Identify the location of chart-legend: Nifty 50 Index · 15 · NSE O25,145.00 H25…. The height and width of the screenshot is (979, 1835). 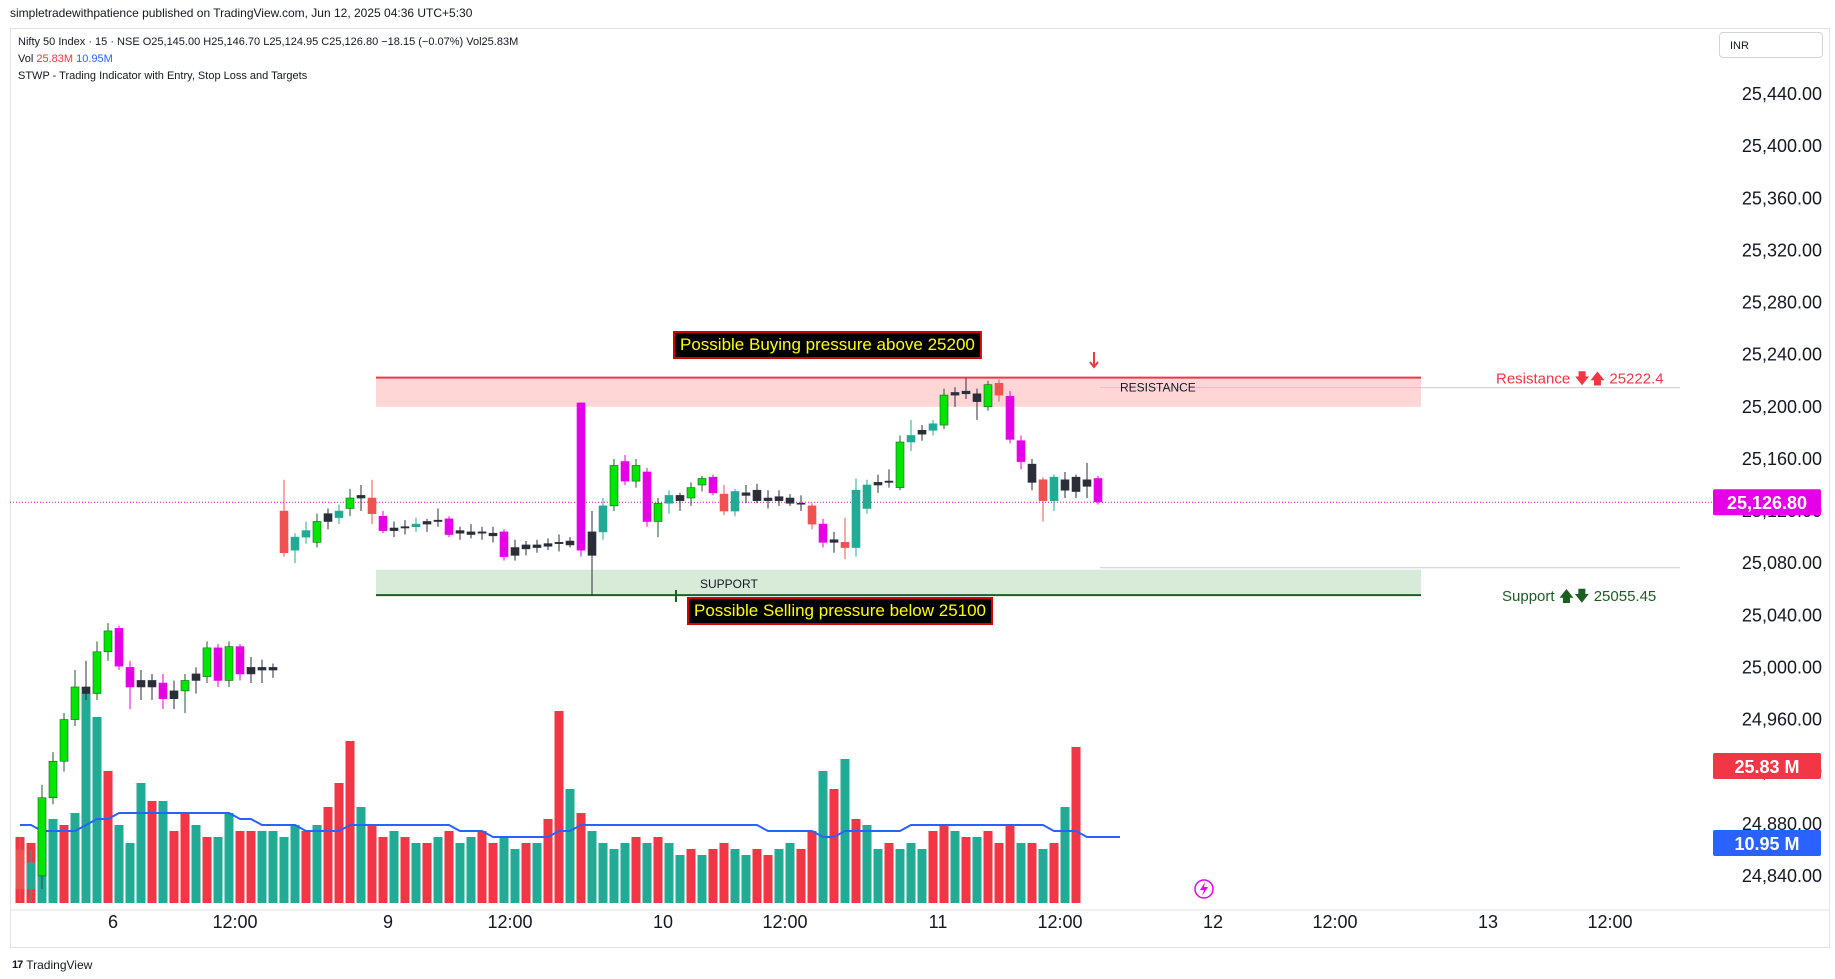
(268, 59).